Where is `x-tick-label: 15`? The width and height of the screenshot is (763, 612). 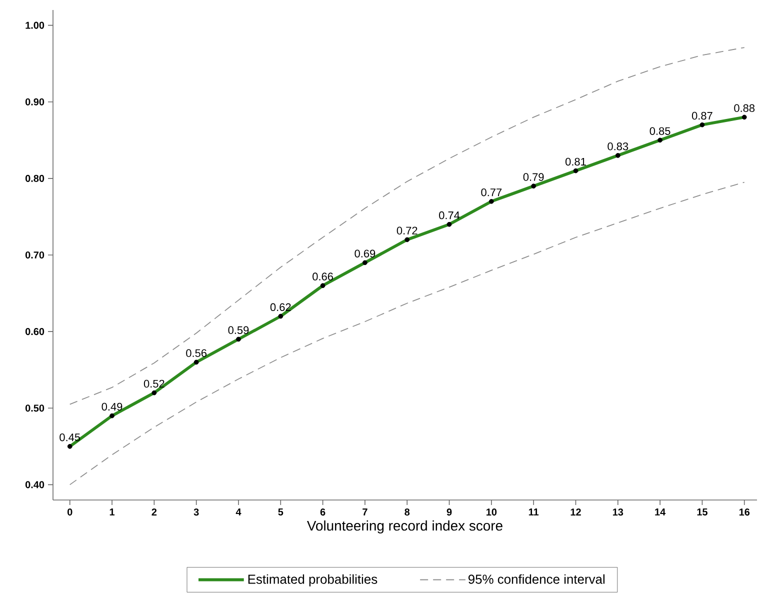
x-tick-label: 15 is located at coordinates (702, 512).